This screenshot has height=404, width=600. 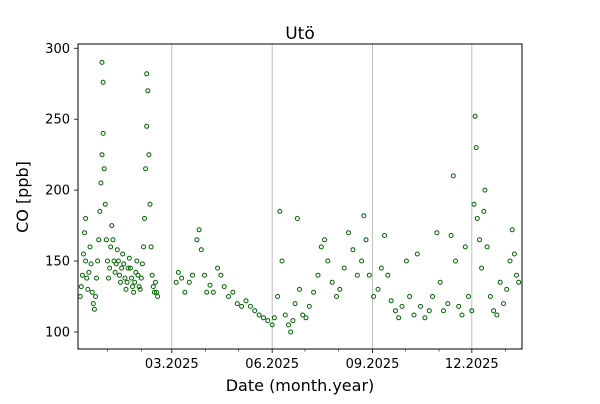 What do you see at coordinates (57, 49) in the screenshot?
I see `y-tick-label: 300` at bounding box center [57, 49].